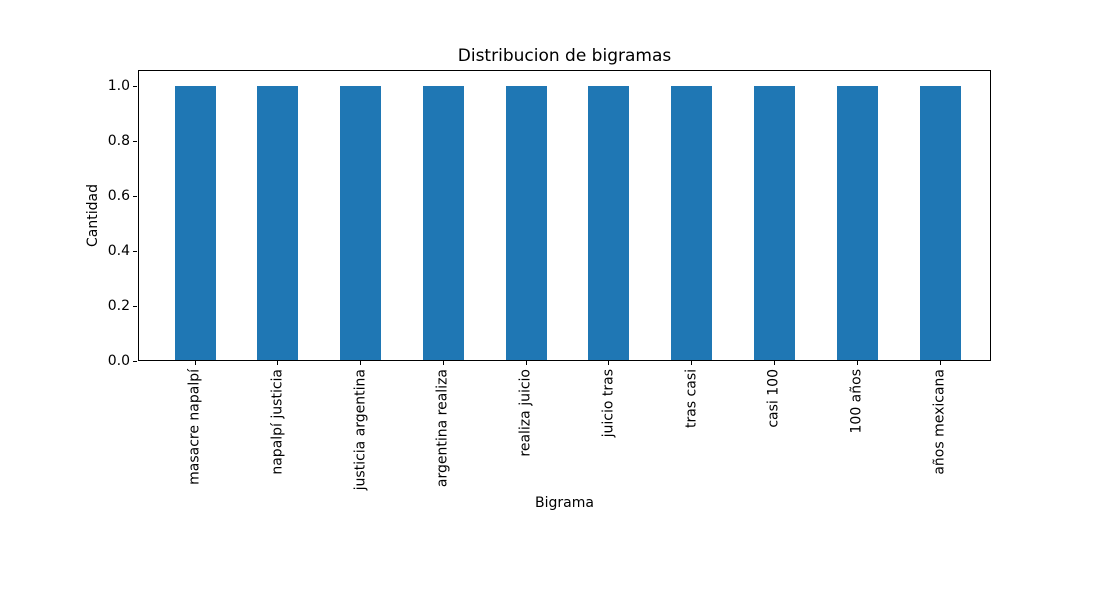 The image size is (1100, 600). What do you see at coordinates (442, 428) in the screenshot?
I see `x-tick-label: argentina realiza` at bounding box center [442, 428].